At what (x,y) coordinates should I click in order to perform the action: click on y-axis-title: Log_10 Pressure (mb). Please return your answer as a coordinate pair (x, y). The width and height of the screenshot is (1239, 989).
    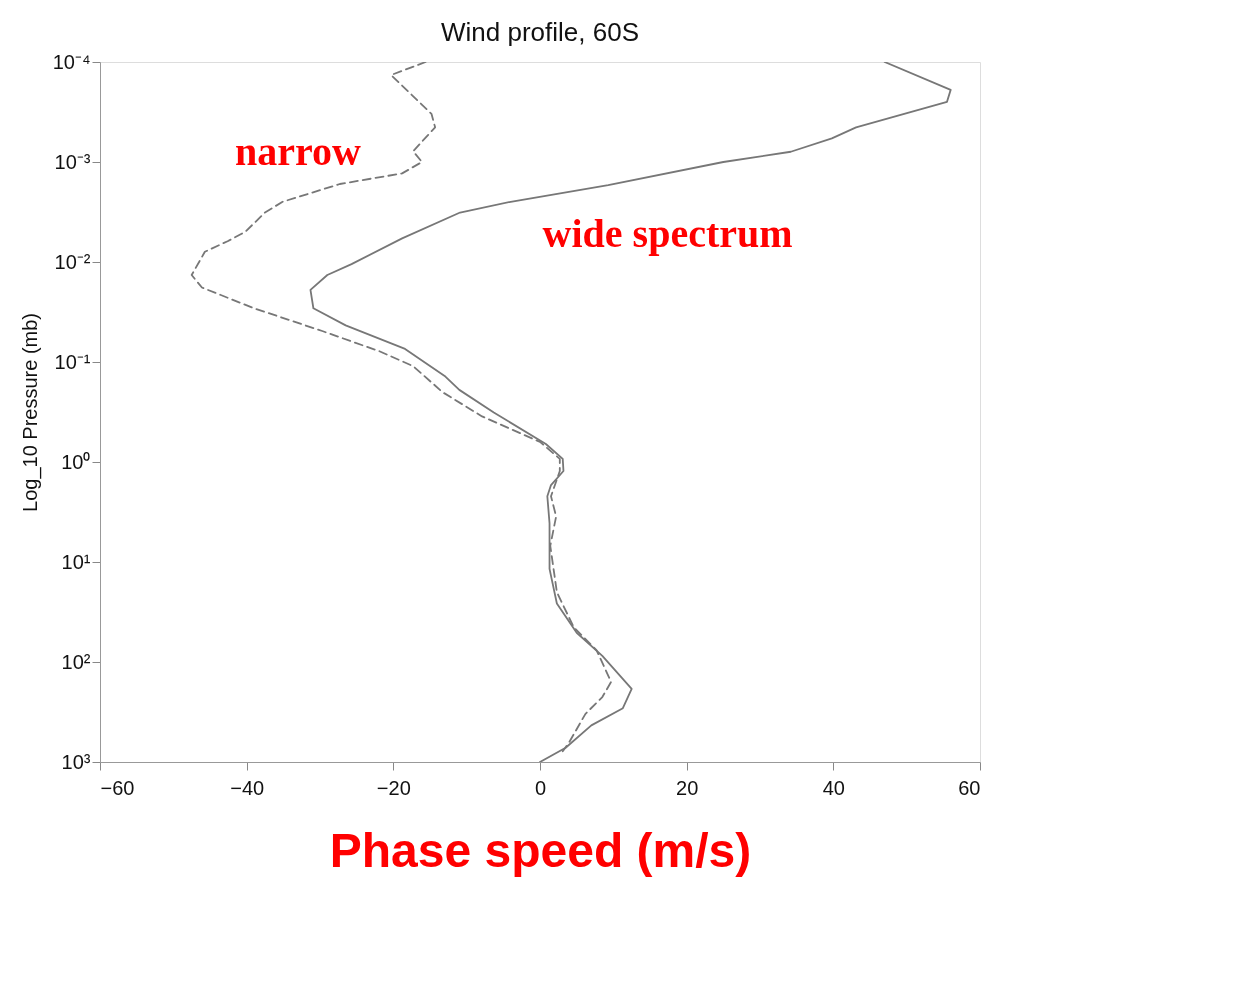
    Looking at the image, I should click on (30, 412).